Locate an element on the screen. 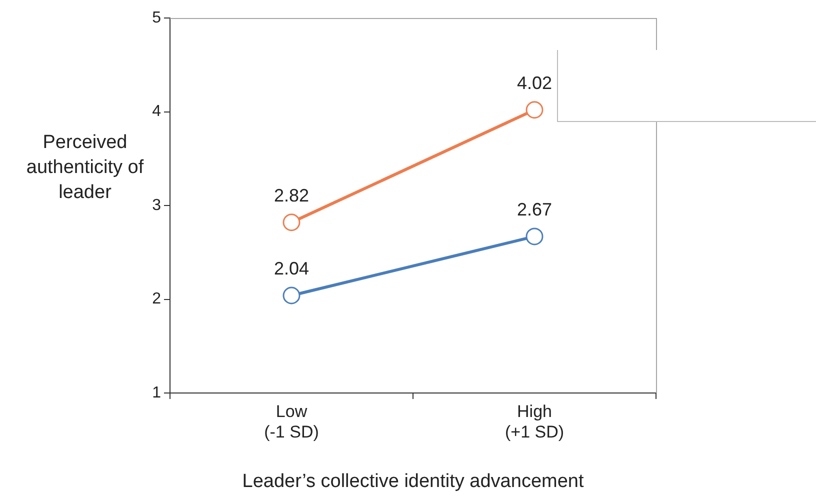 This screenshot has height=497, width=816. y-tick-label: 4 is located at coordinates (157, 111).